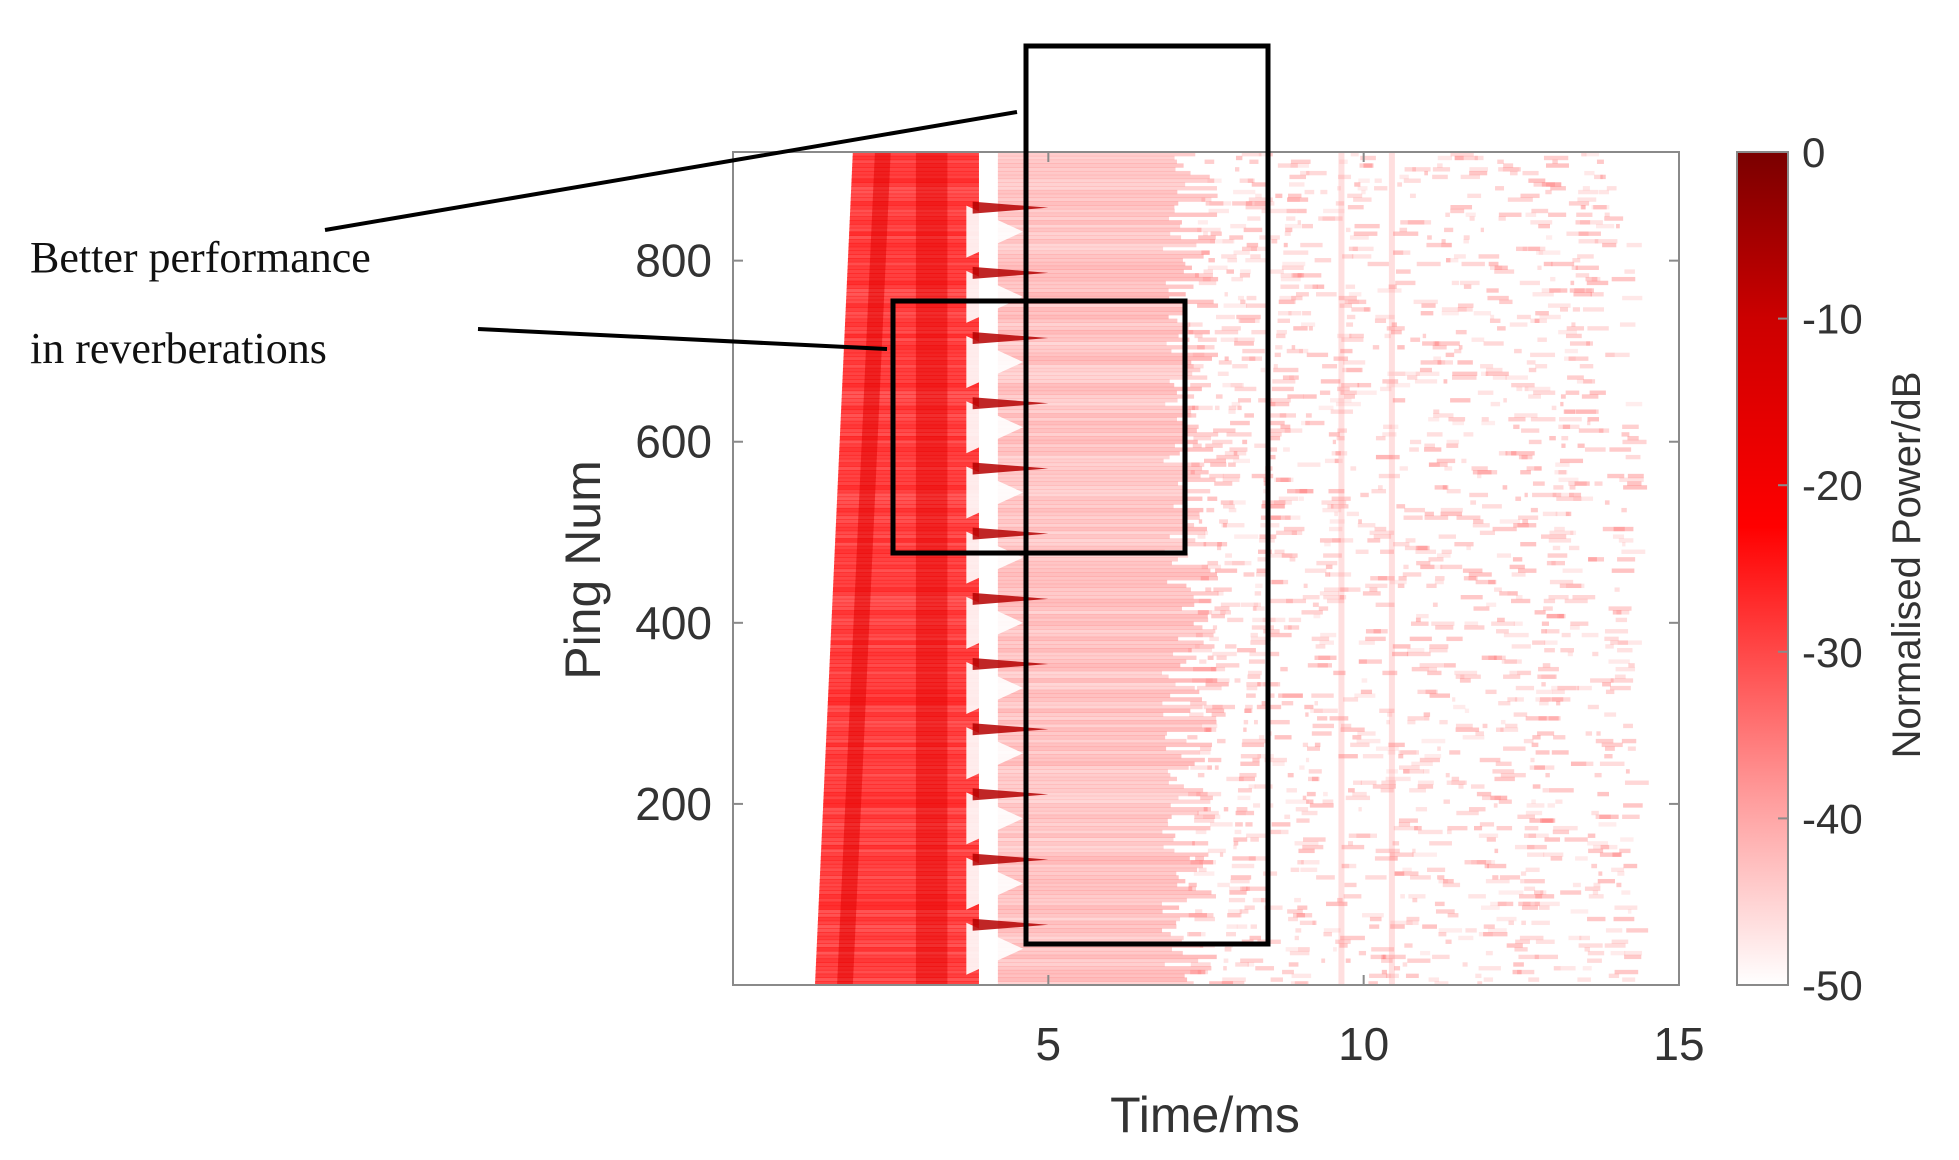 The height and width of the screenshot is (1160, 1959). Describe the element at coordinates (1010, 403) in the screenshot. I see `echo-spike` at that location.